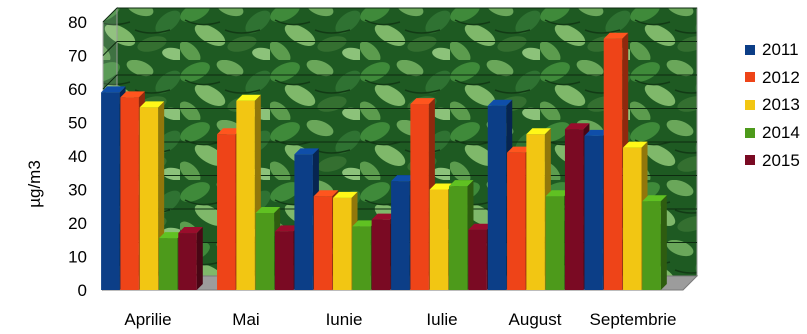 The image size is (807, 334). What do you see at coordinates (77, 56) in the screenshot?
I see `y-tick-label: 70` at bounding box center [77, 56].